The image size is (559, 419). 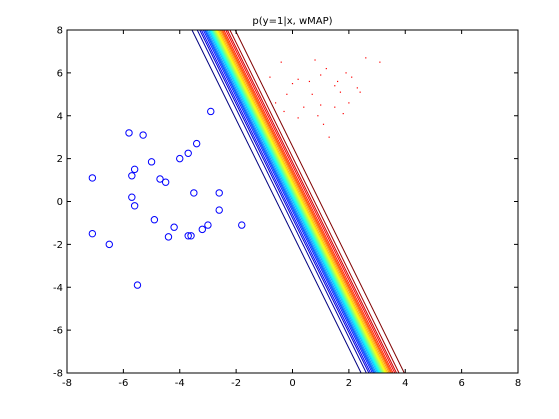 What do you see at coordinates (60, 159) in the screenshot?
I see `y-tick-label: 2` at bounding box center [60, 159].